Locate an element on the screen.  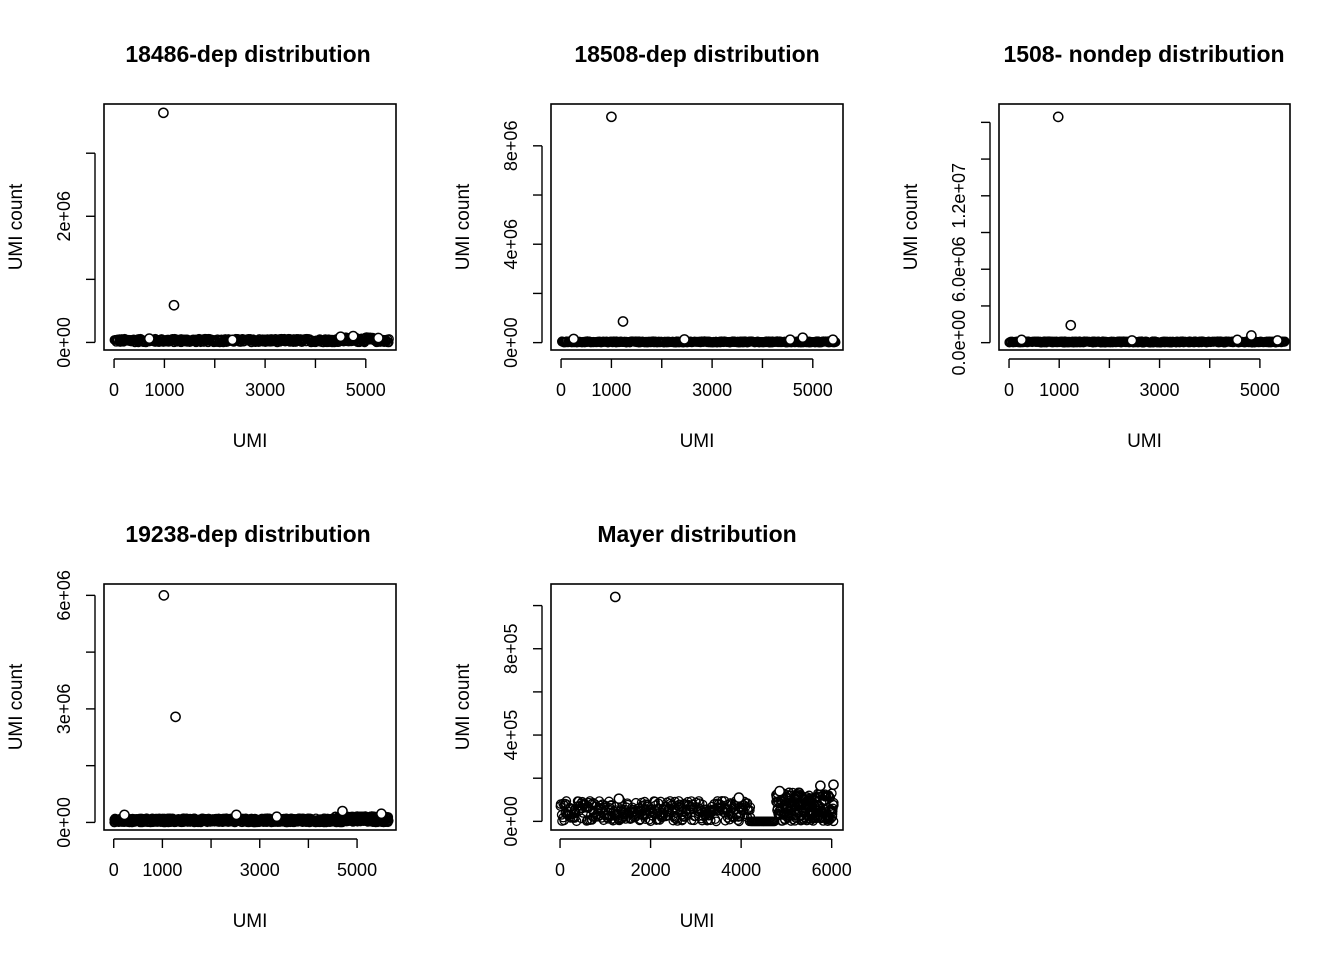
y-tick-label: 2e+06 is located at coordinates (64, 216).